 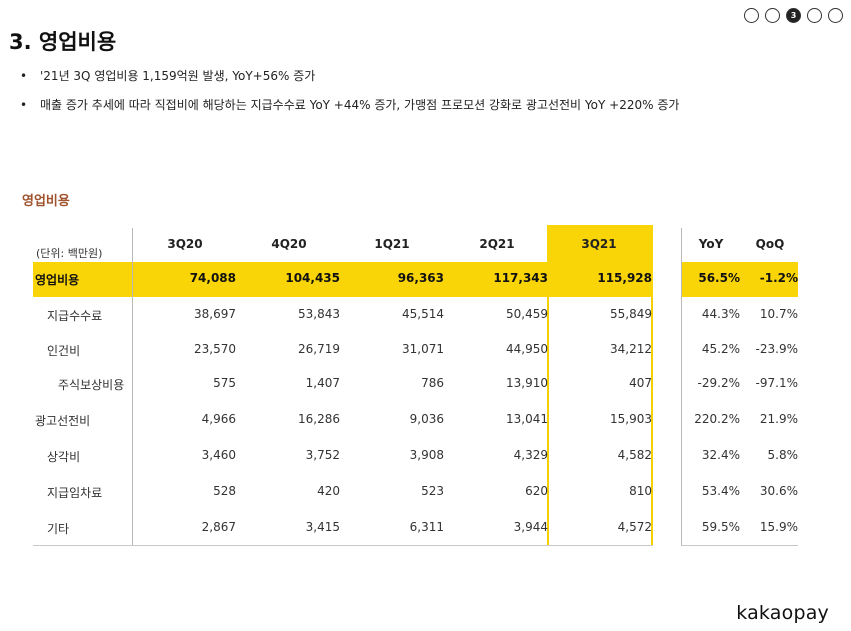 What do you see at coordinates (520, 278) in the screenshot?
I see `table-cell: 117,343` at bounding box center [520, 278].